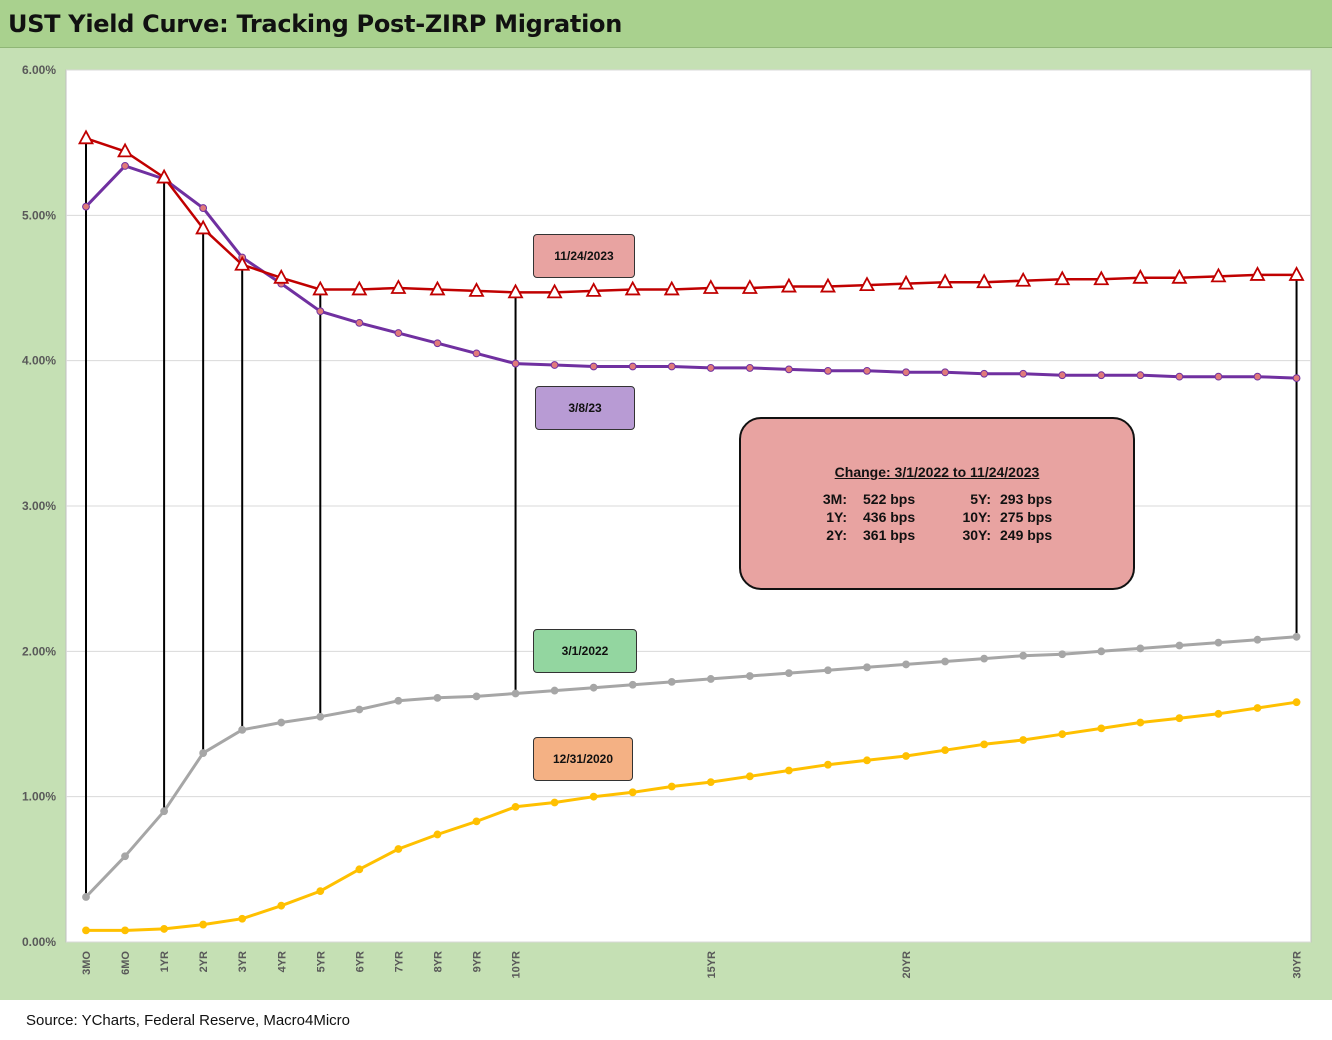 The image size is (1332, 1040). I want to click on y-tick-label: 0.00%, so click(39, 942).